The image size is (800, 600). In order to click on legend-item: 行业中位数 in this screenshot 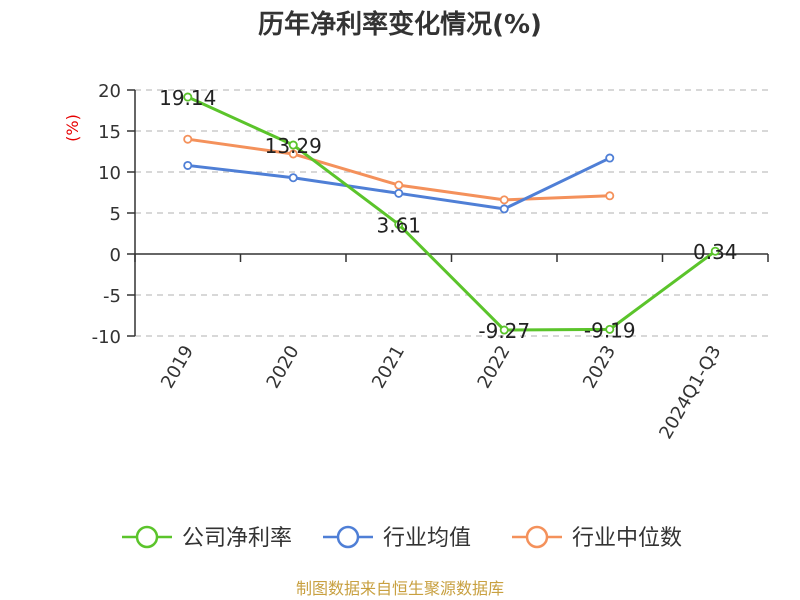, I will do `click(597, 538)`.